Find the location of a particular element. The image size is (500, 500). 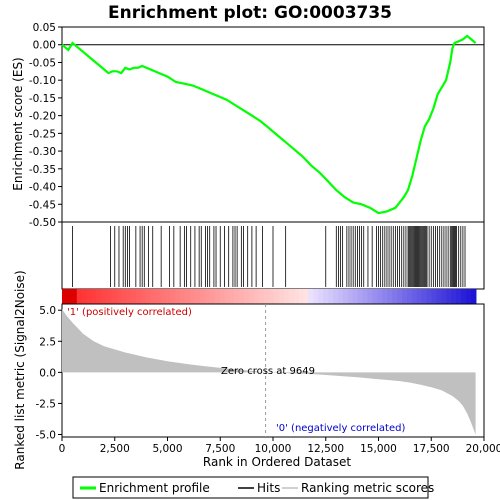

x-tick-label: 0 is located at coordinates (62, 449).